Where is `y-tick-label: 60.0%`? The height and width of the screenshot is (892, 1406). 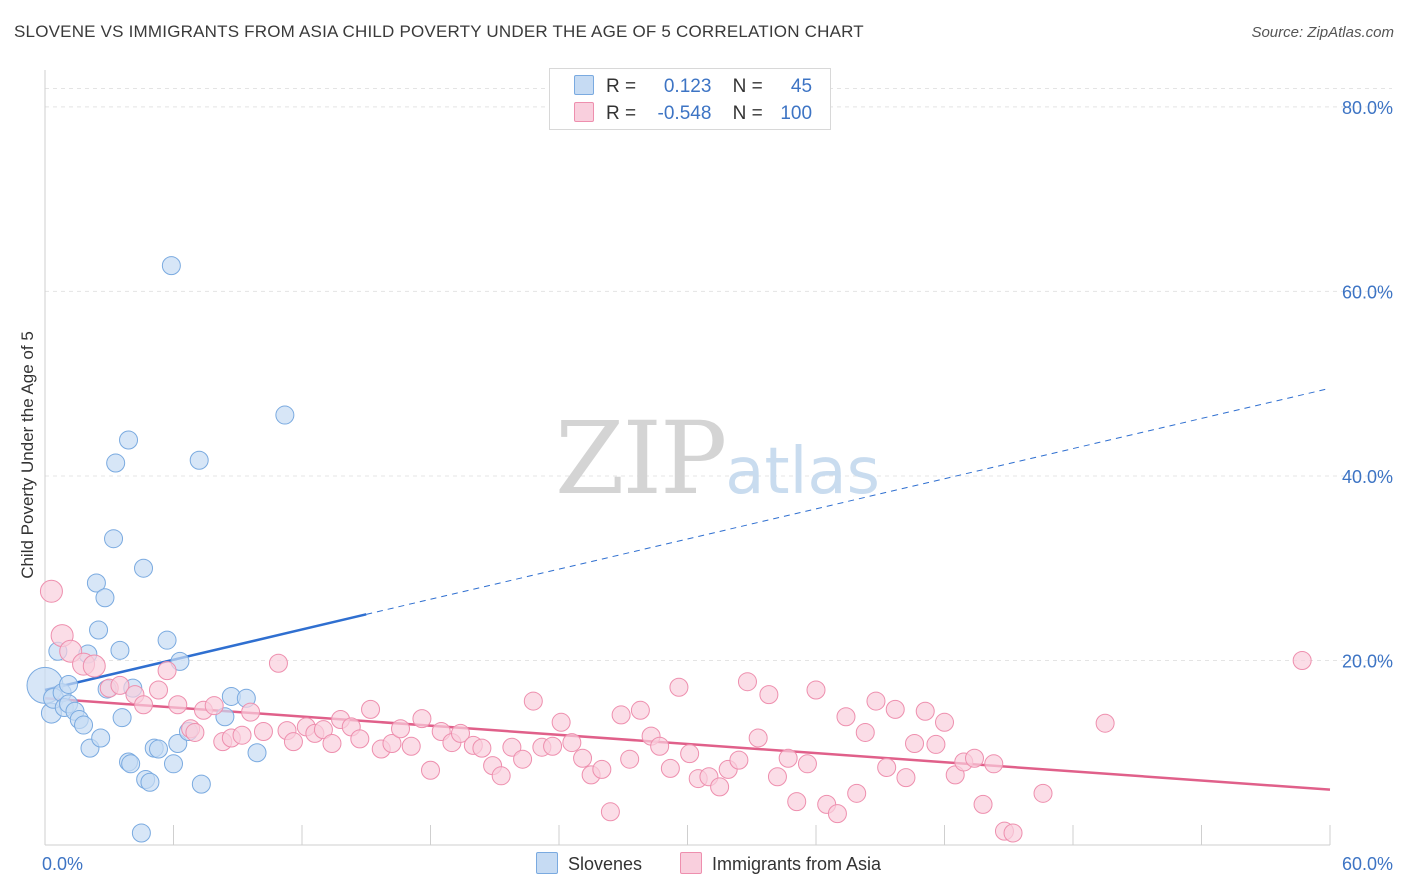 y-tick-label: 60.0% is located at coordinates (1367, 292).